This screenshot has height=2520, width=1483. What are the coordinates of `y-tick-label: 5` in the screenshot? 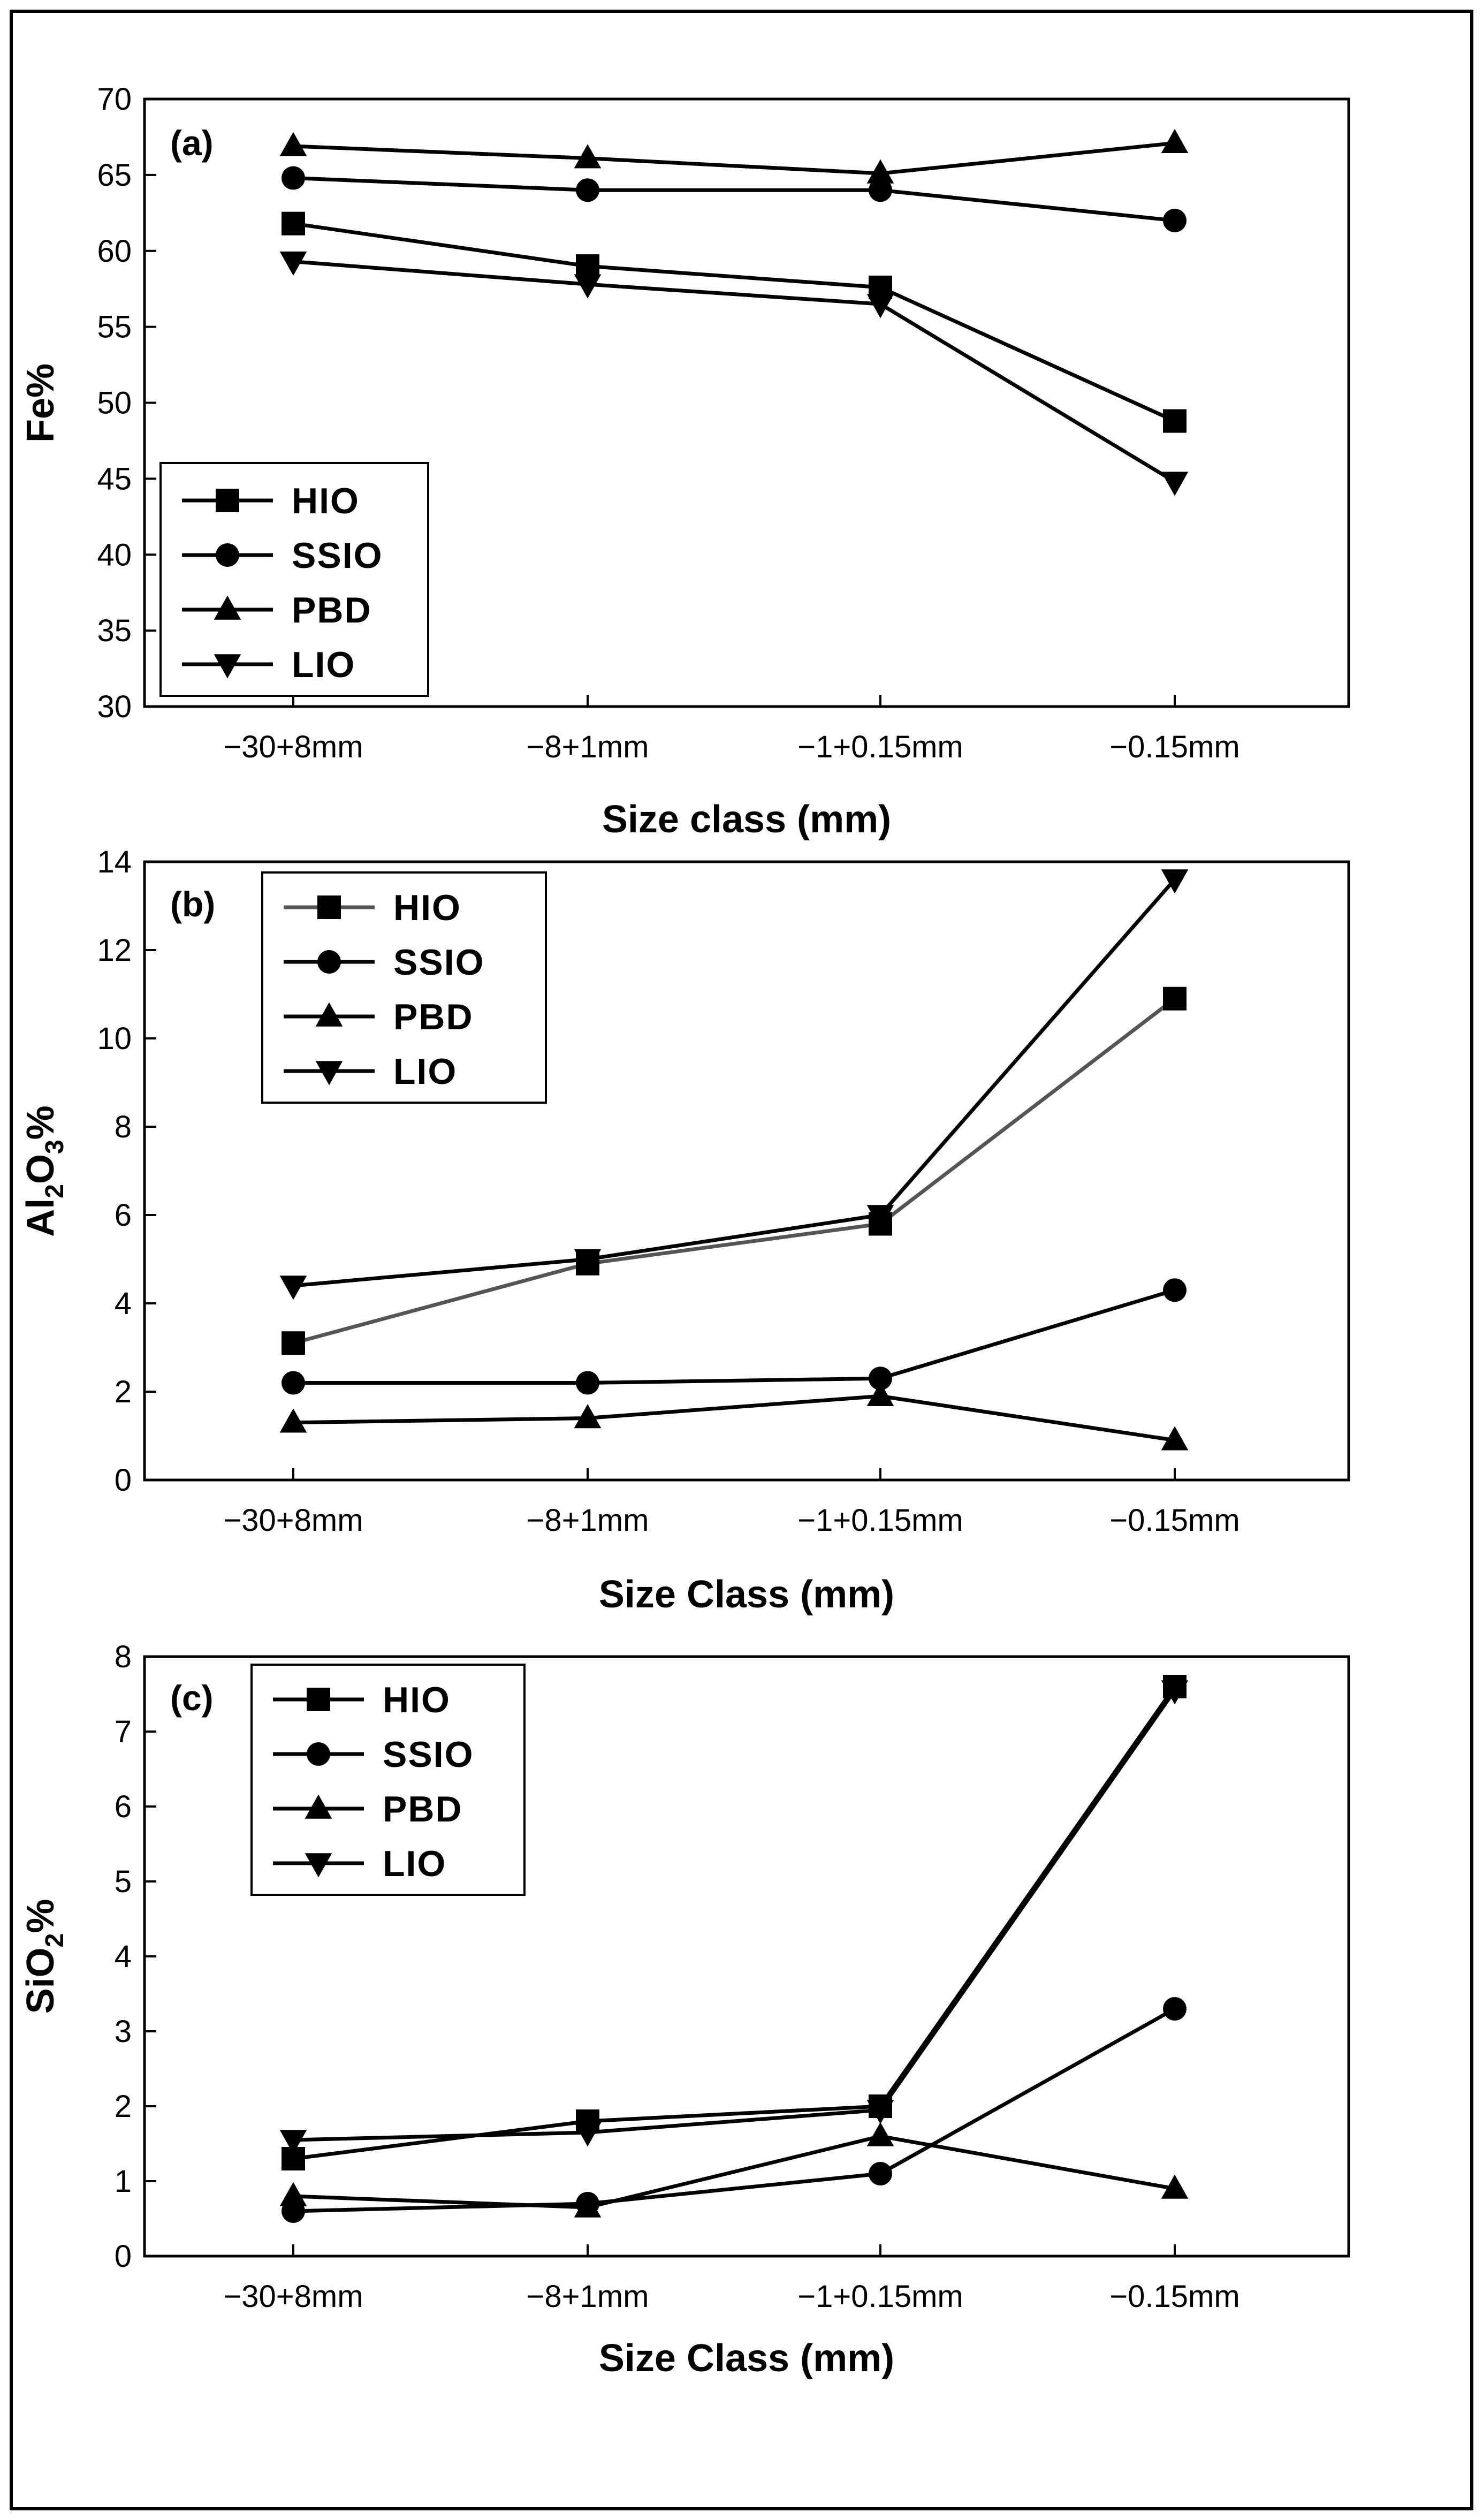 It's located at (123, 1882).